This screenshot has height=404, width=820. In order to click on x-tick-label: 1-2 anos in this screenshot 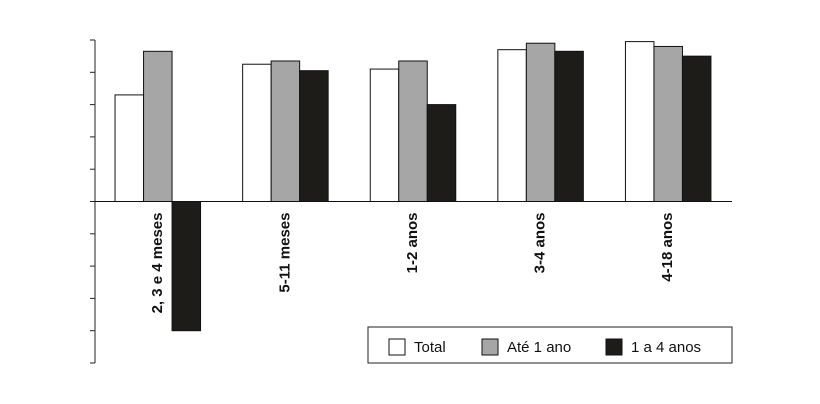, I will do `click(412, 243)`.